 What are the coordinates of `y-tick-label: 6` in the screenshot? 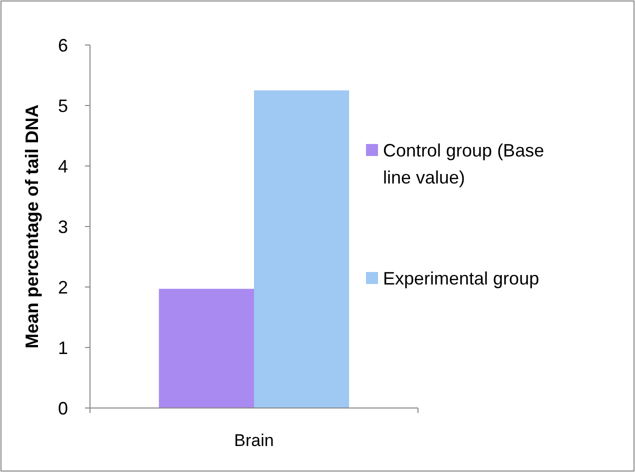 It's located at (63, 45).